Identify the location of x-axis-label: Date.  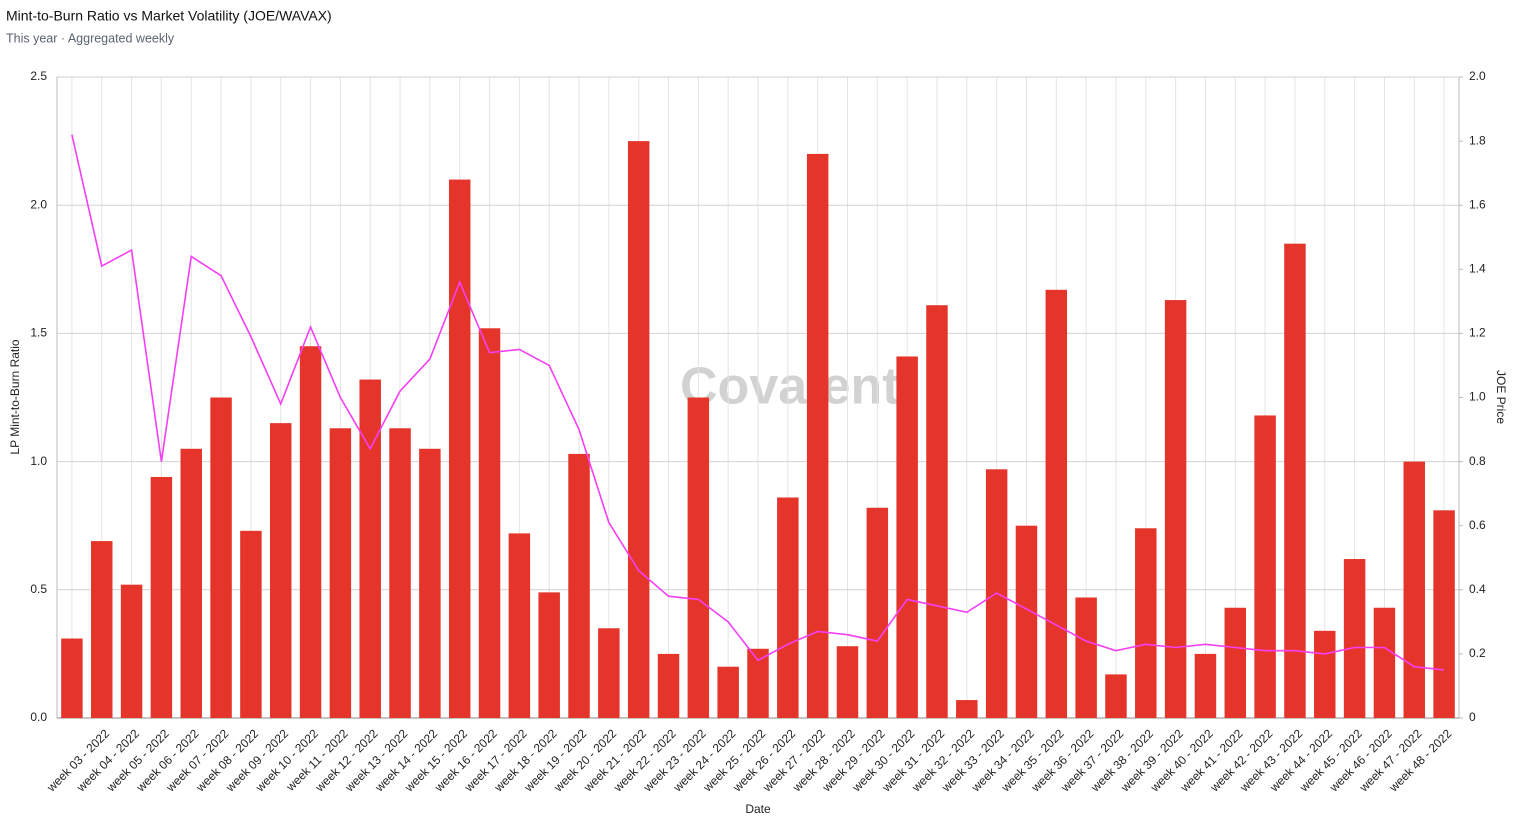
(758, 809).